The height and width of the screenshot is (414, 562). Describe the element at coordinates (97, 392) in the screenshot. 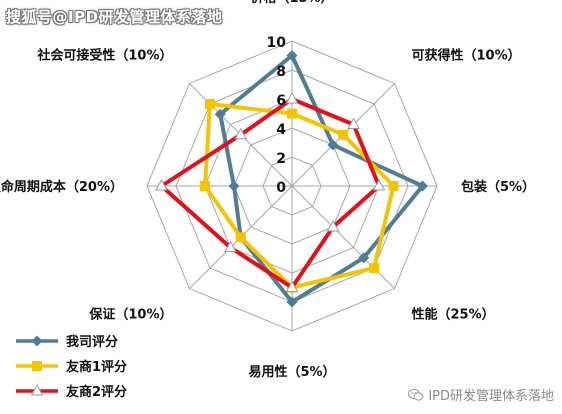

I see `legend-label-series-3: 友商2评分` at that location.